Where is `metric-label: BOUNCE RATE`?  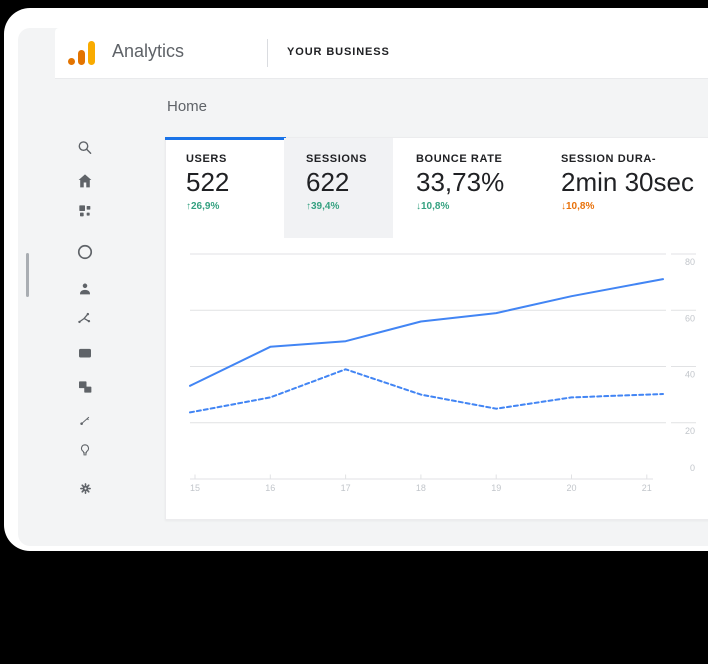
metric-label: BOUNCE RATE is located at coordinates (459, 159).